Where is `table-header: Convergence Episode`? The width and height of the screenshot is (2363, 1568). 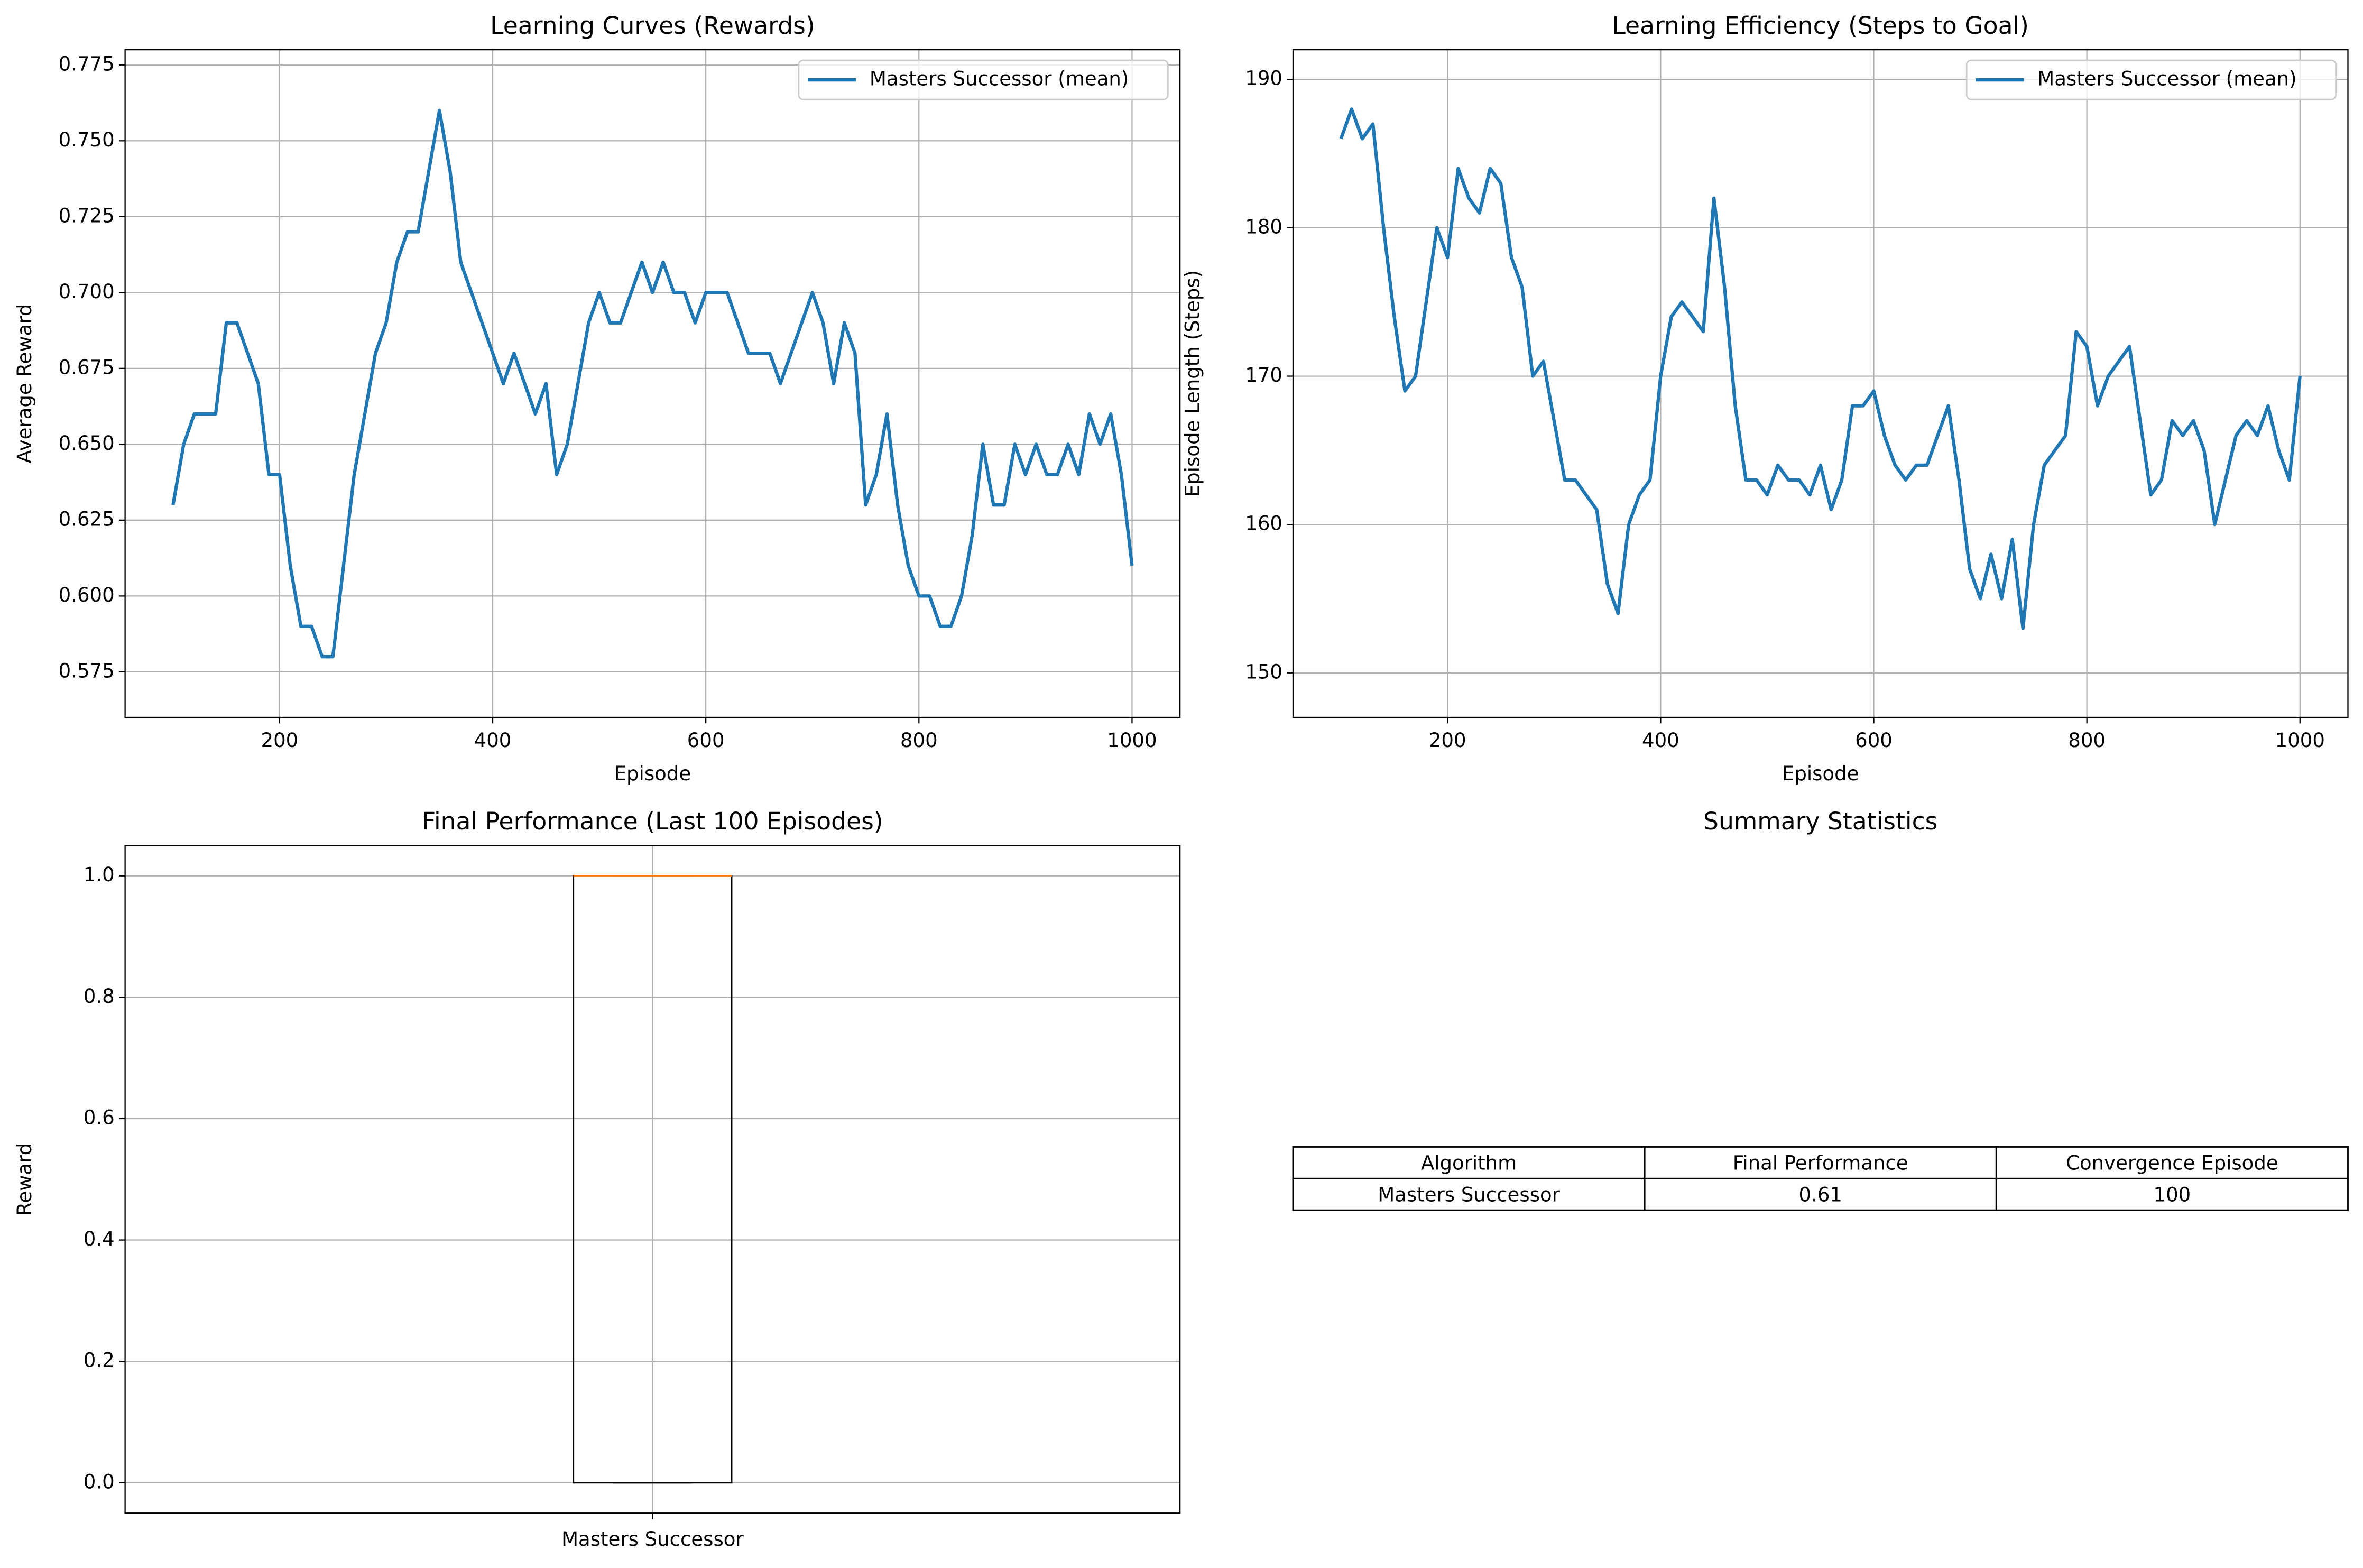 table-header: Convergence Episode is located at coordinates (2172, 1163).